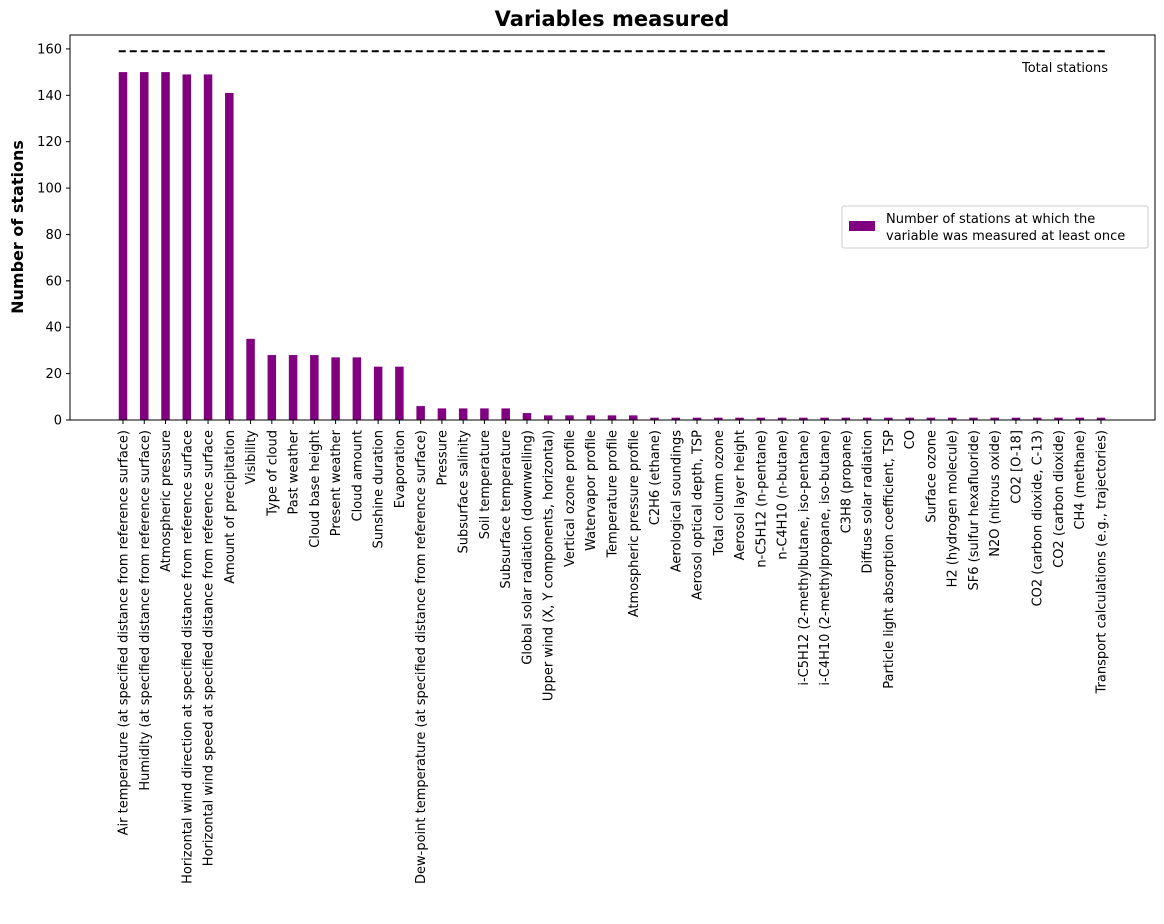 The height and width of the screenshot is (924, 1164). What do you see at coordinates (825, 558) in the screenshot?
I see `x-tick-label: i-C4H10 (2-methylpropane, iso-butane)` at bounding box center [825, 558].